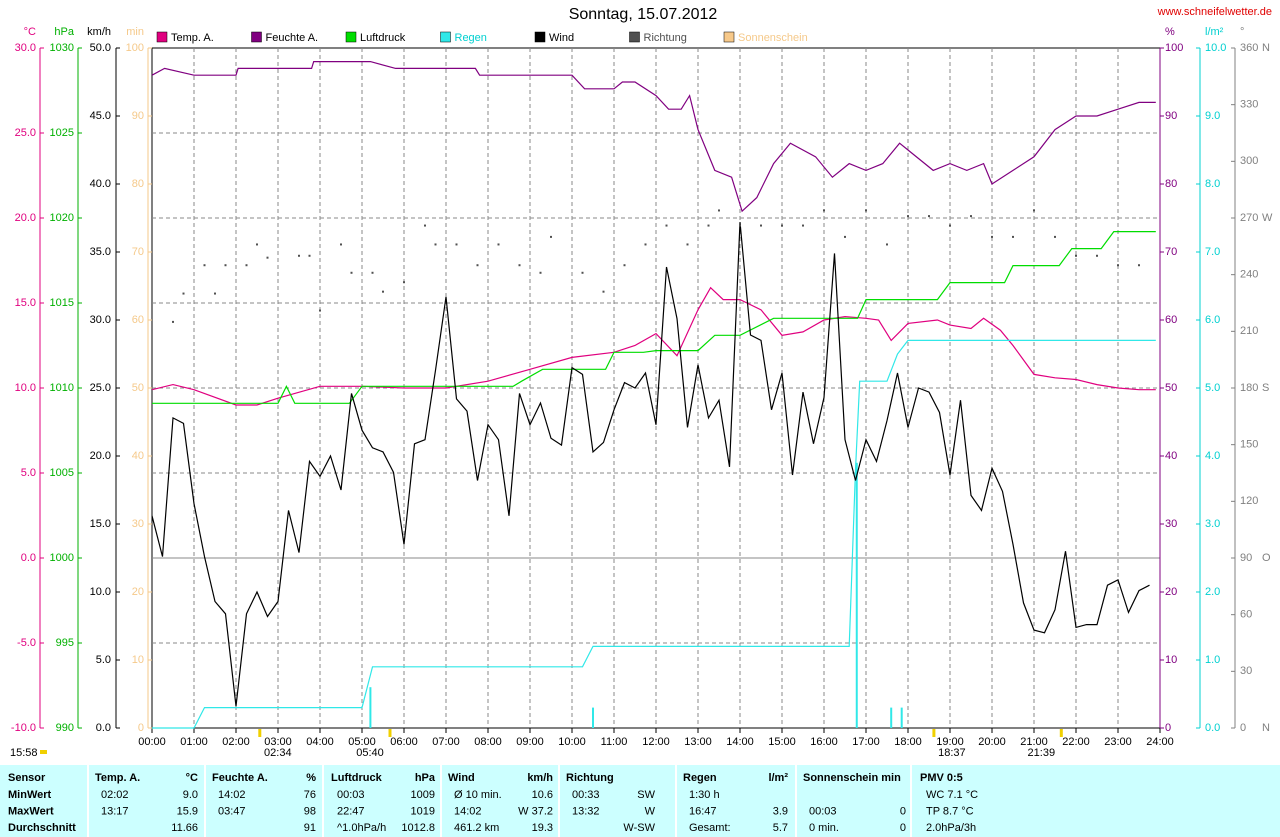  I want to click on table-cell: W-SW, so click(639, 828).